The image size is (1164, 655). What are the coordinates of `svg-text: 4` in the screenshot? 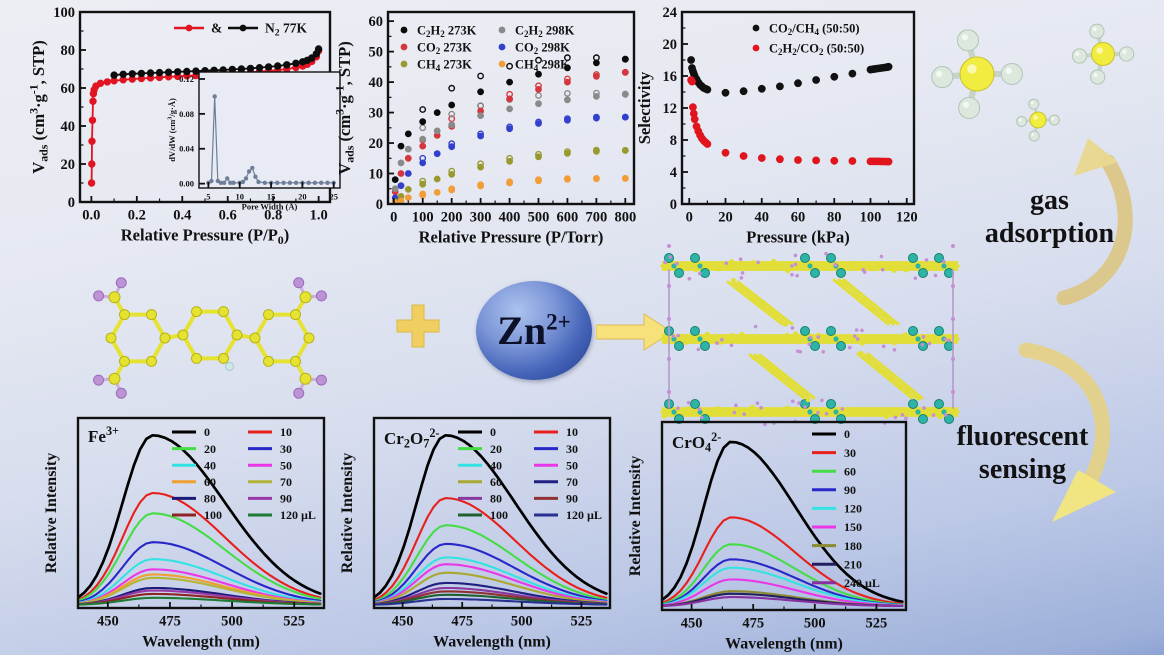 It's located at (673, 173).